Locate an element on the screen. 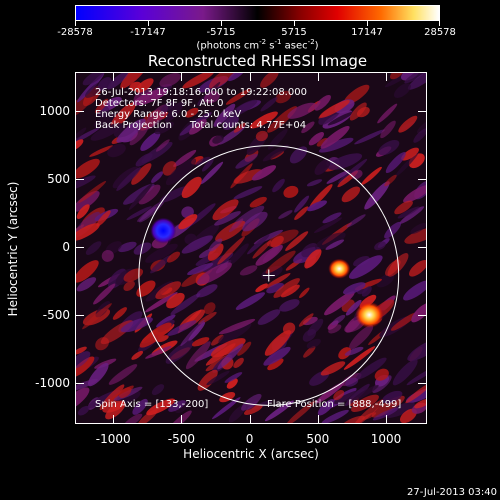  colorbar-tick-label: 28578 is located at coordinates (440, 32).